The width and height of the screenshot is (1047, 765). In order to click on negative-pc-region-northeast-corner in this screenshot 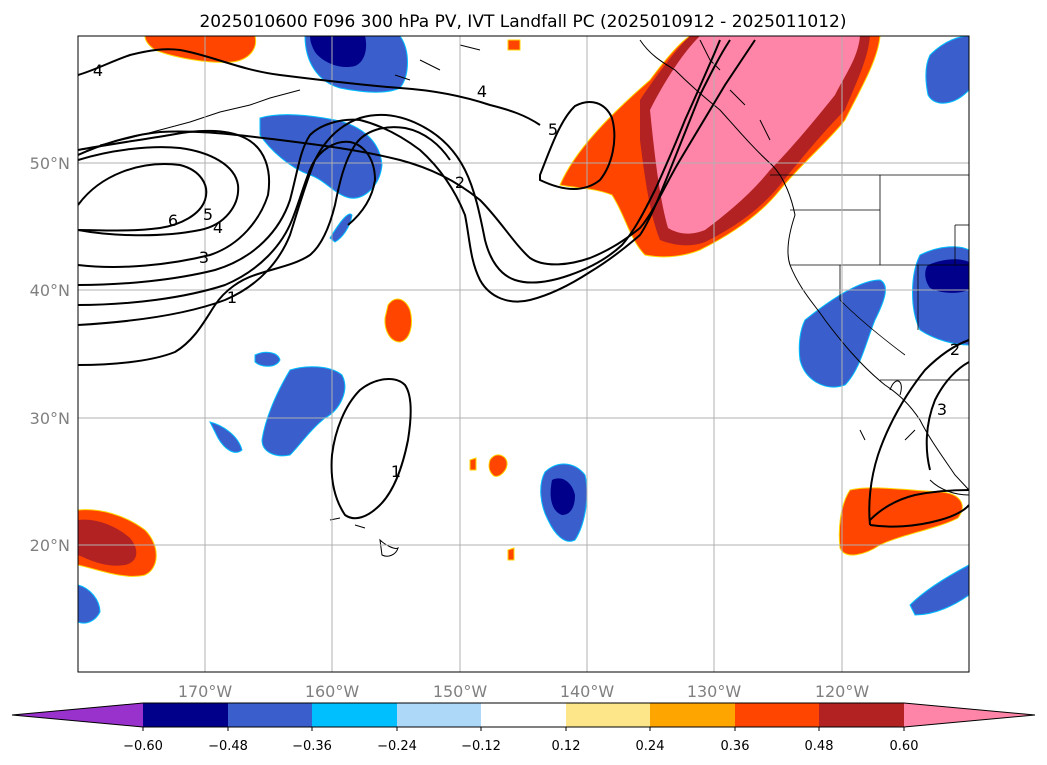, I will do `click(947, 70)`.